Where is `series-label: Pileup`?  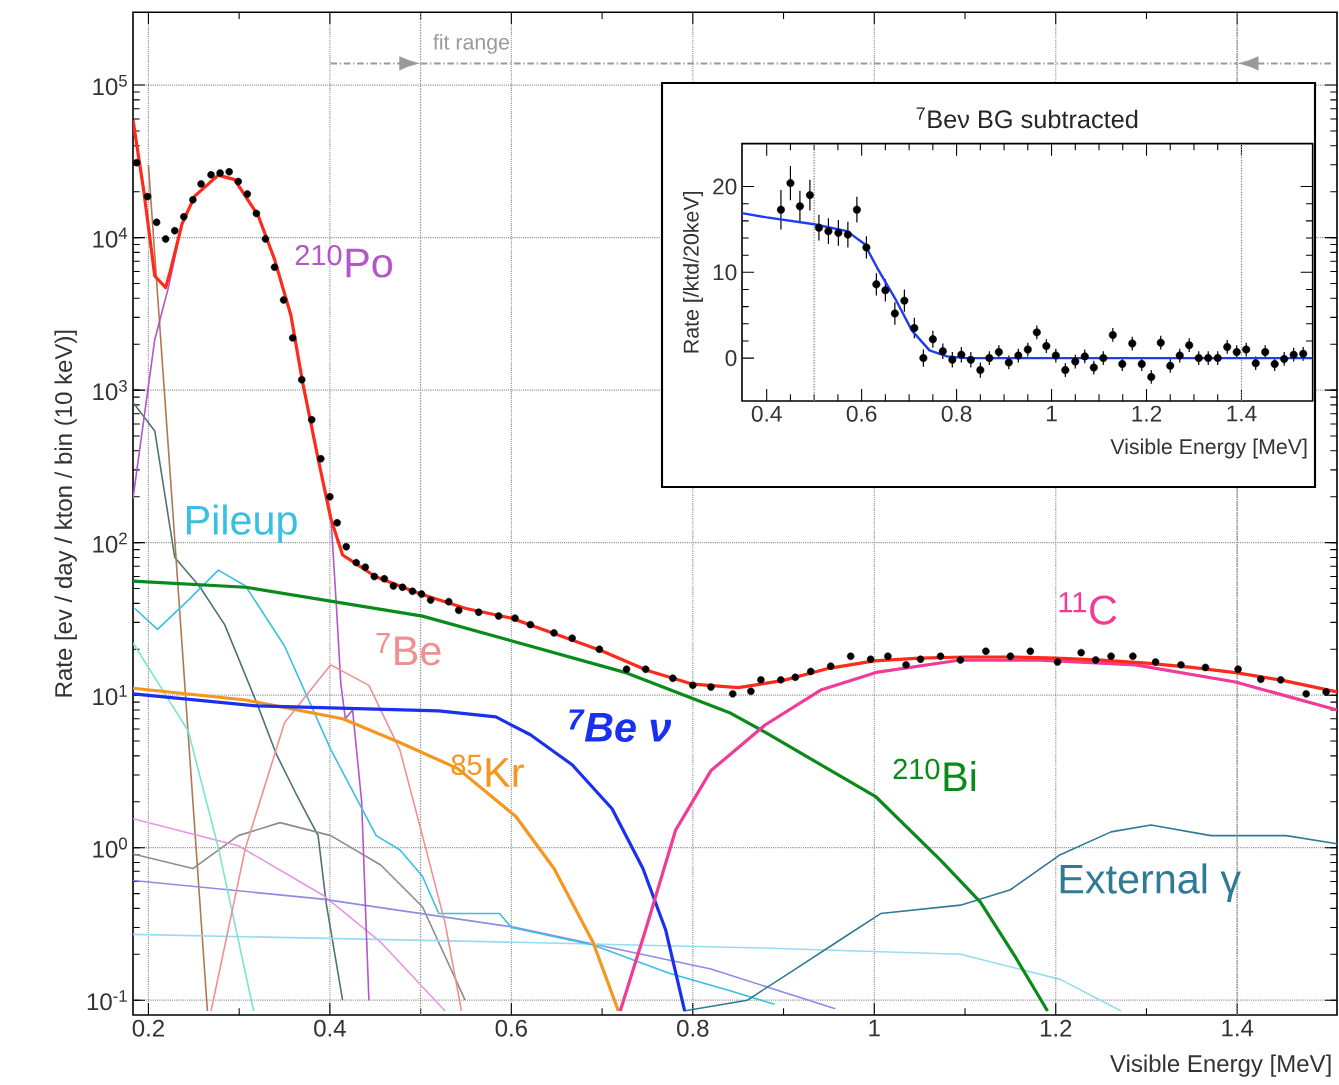
series-label: Pileup is located at coordinates (241, 524).